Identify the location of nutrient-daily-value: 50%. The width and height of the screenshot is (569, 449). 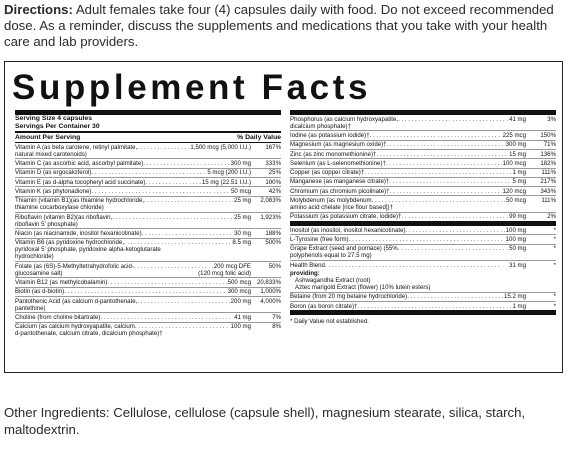
(274, 266).